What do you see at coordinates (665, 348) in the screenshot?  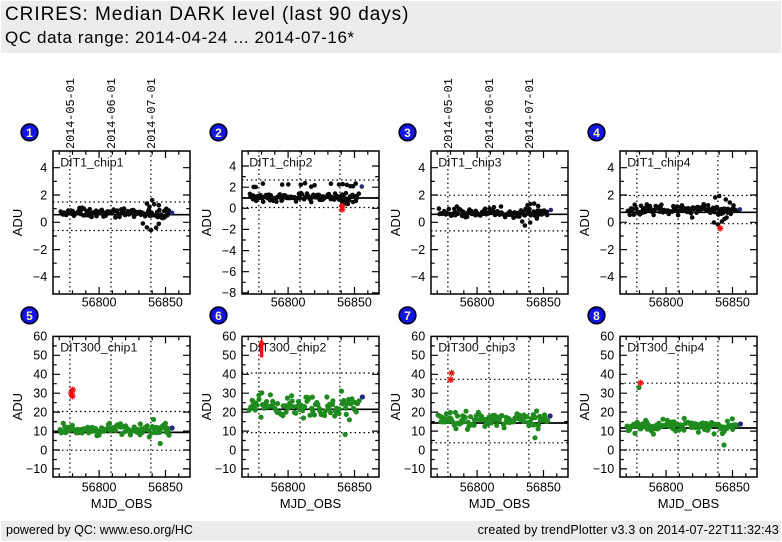 I see `svg-text: DIT300_chip4` at bounding box center [665, 348].